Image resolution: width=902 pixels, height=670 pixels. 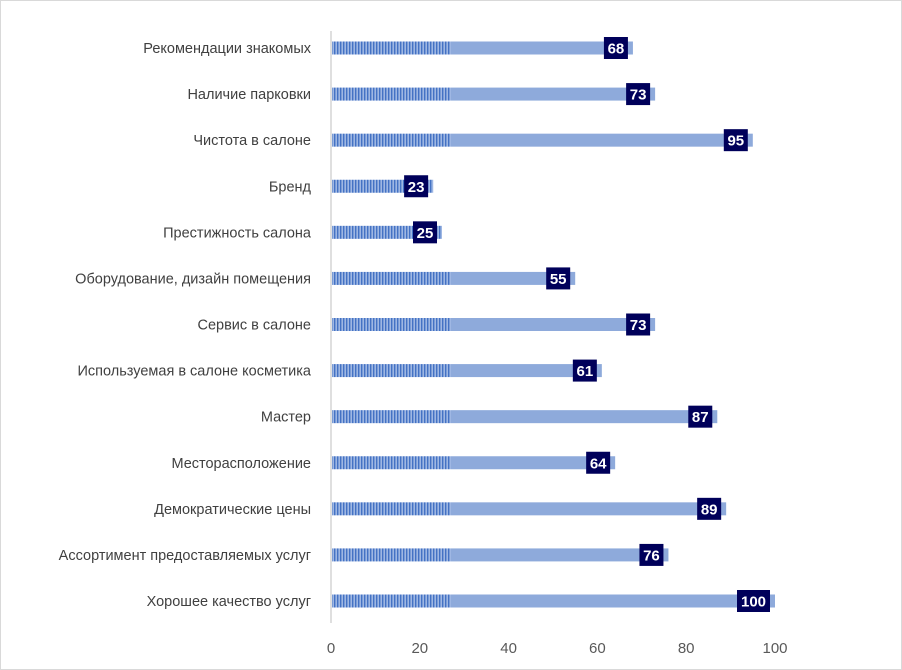 I want to click on data-label: 55, so click(x=558, y=279).